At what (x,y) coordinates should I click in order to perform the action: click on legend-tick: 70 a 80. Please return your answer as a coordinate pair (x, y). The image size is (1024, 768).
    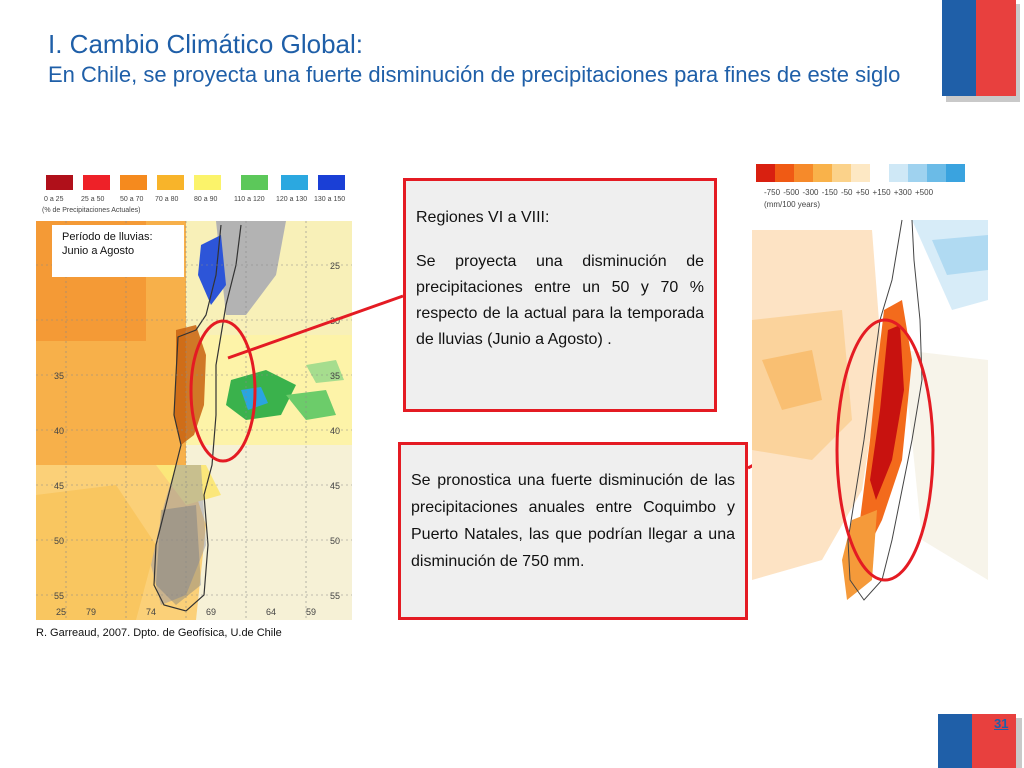
    Looking at the image, I should click on (167, 199).